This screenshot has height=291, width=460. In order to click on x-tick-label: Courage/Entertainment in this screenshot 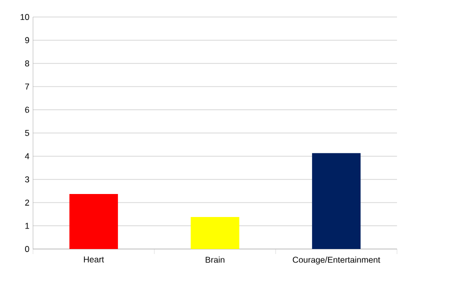, I will do `click(336, 260)`.